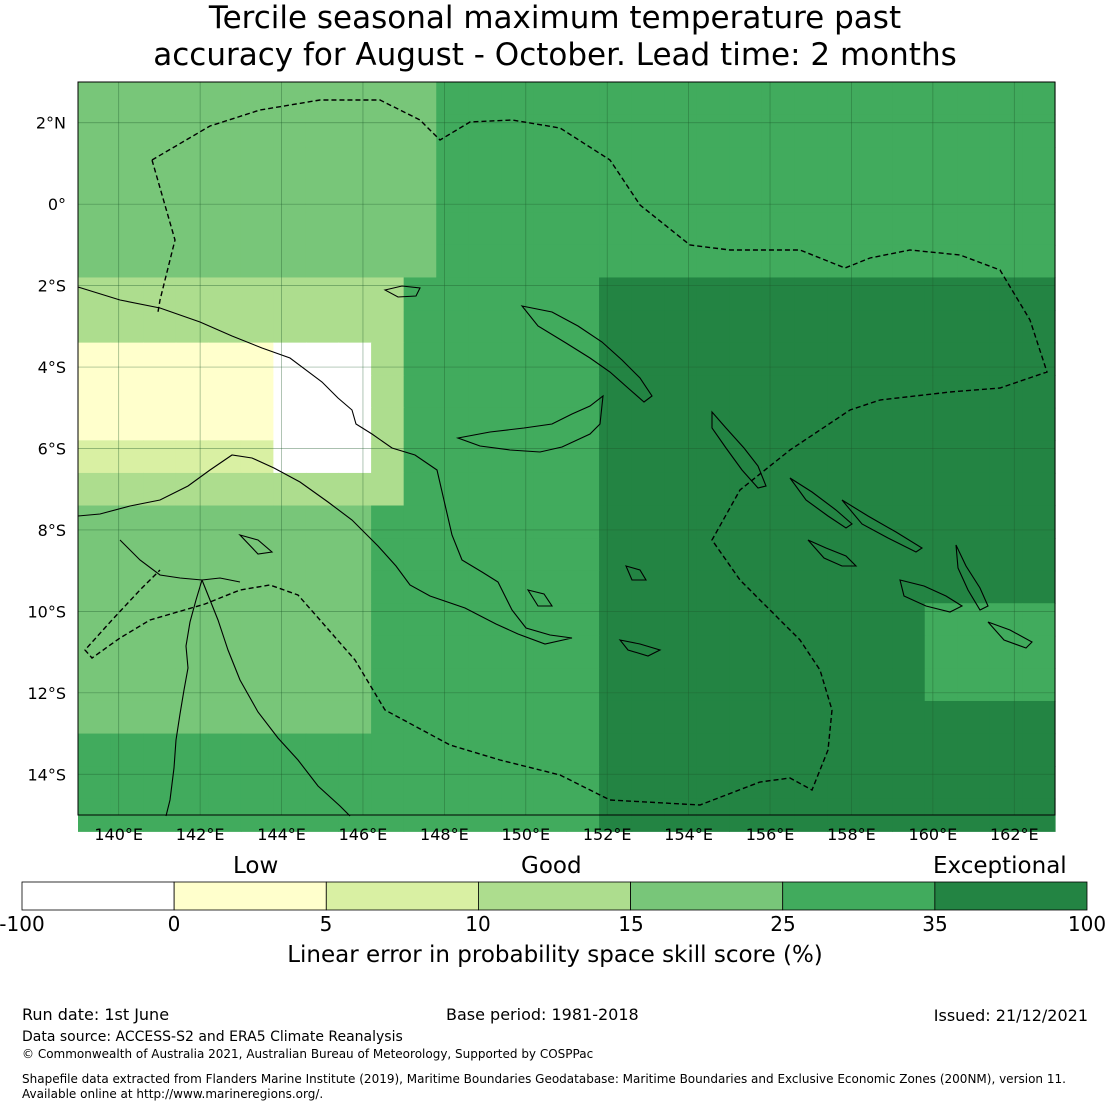 This screenshot has height=1110, width=1110. I want to click on lon-tick-label: 144°E, so click(281, 834).